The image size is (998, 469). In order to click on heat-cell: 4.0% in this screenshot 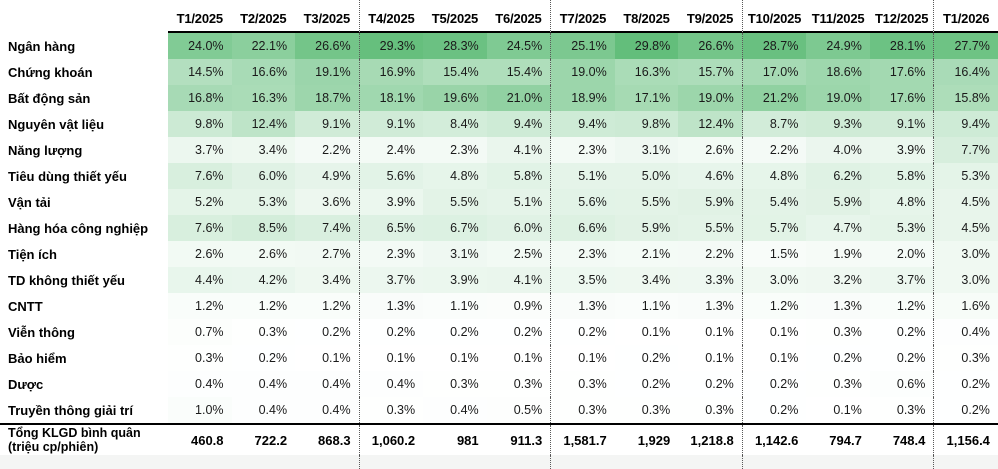, I will do `click(838, 150)`.